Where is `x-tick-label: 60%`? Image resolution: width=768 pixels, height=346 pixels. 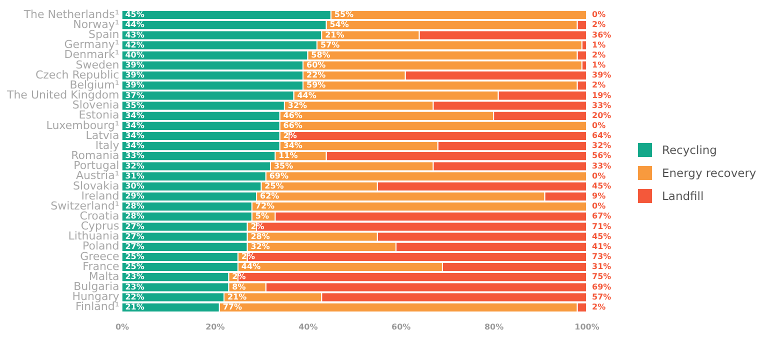 x-tick-label: 60% is located at coordinates (401, 327).